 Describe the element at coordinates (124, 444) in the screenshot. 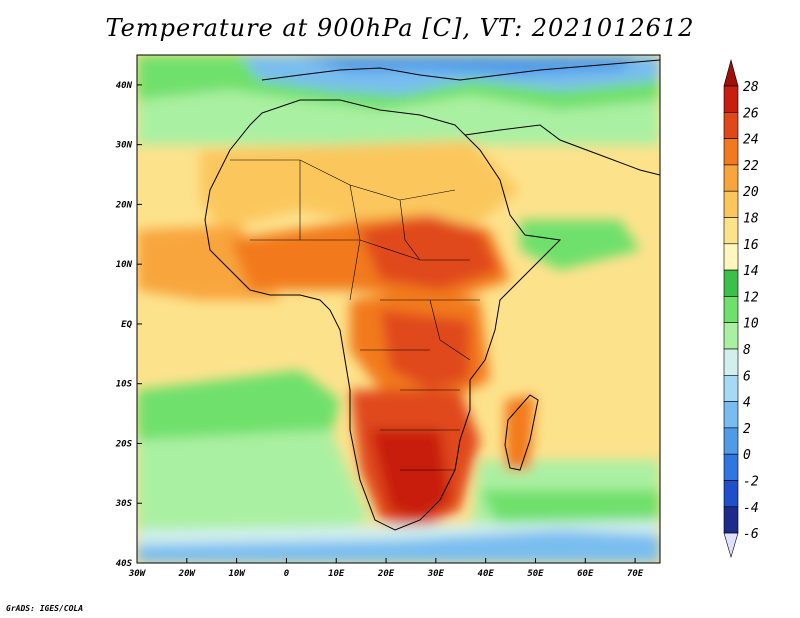

I see `lat-tick-label: 20S` at that location.